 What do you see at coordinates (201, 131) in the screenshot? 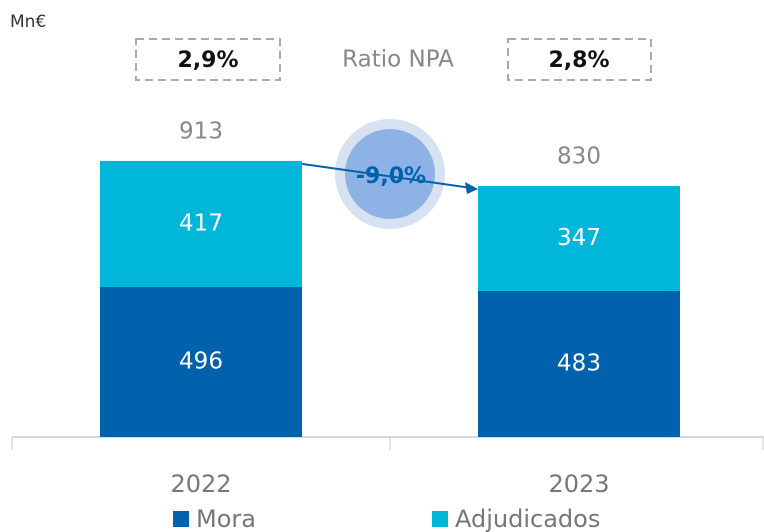
I see `total-label: 913` at bounding box center [201, 131].